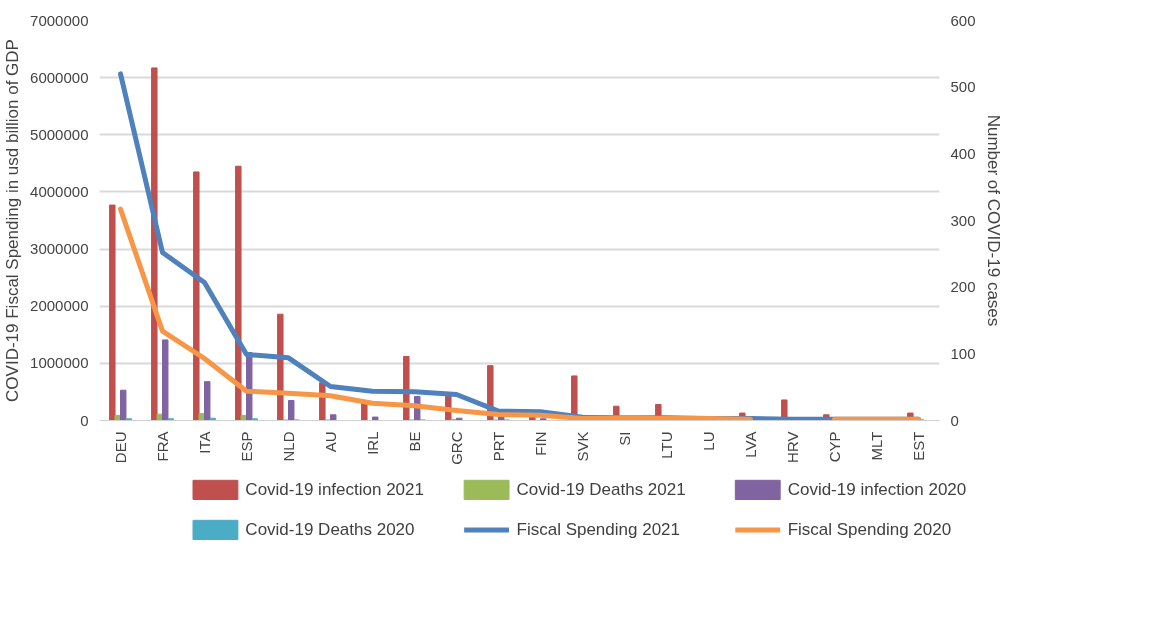 This screenshot has width=1165, height=634. I want to click on legend-label: Covid-19 infection 2020, so click(877, 490).